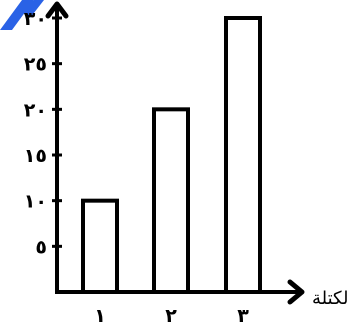 The width and height of the screenshot is (355, 330). I want to click on y-tick-label: ٣٠, so click(35, 19).